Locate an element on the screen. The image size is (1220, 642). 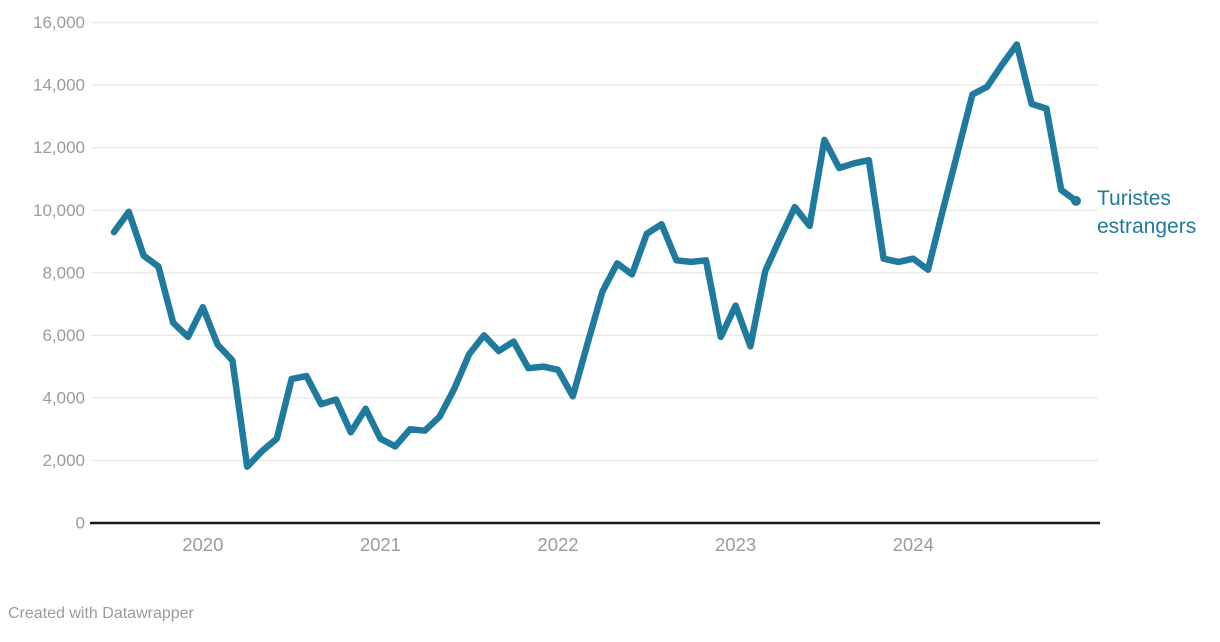
series-label: Turistes estrangers is located at coordinates (1147, 212).